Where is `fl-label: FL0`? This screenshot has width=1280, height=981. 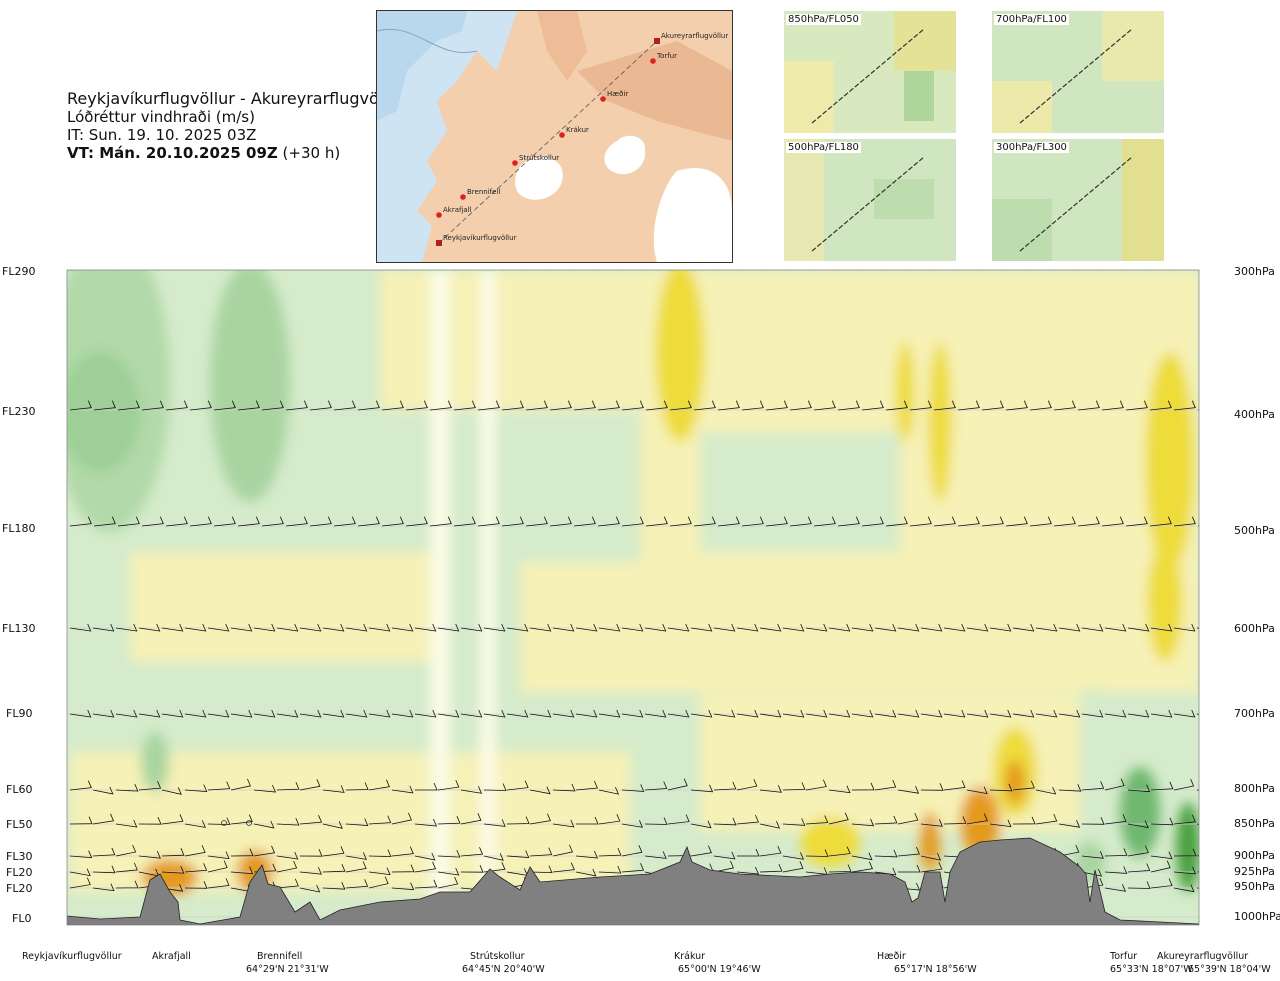
fl-label: FL0 is located at coordinates (22, 918).